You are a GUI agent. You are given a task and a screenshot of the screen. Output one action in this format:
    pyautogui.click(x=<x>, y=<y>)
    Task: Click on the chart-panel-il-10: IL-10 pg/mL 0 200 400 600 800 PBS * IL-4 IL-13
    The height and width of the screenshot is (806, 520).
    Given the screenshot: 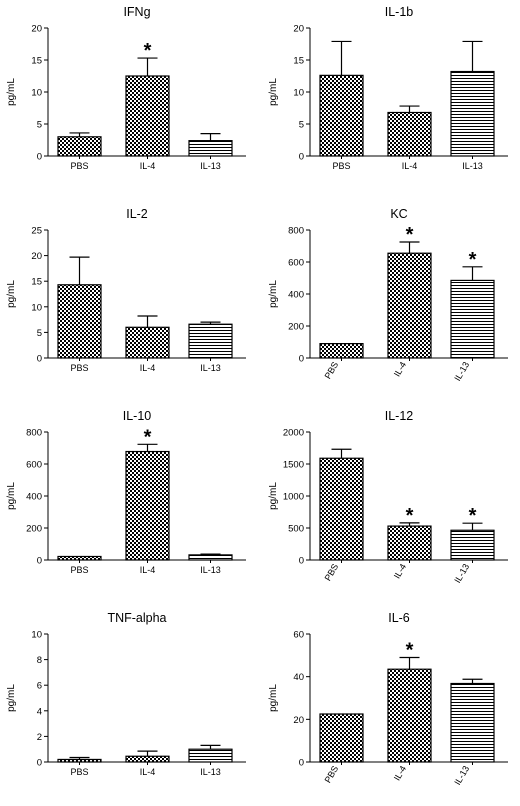 What is the action you would take?
    pyautogui.click(x=126, y=492)
    